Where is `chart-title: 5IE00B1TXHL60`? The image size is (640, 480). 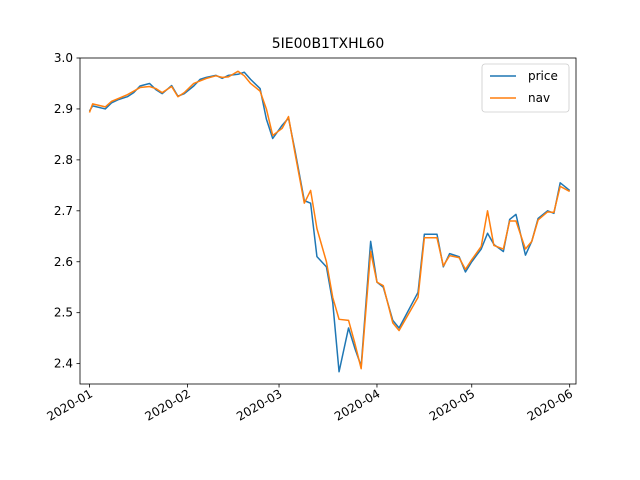
chart-title: 5IE00B1TXHL60 is located at coordinates (328, 44).